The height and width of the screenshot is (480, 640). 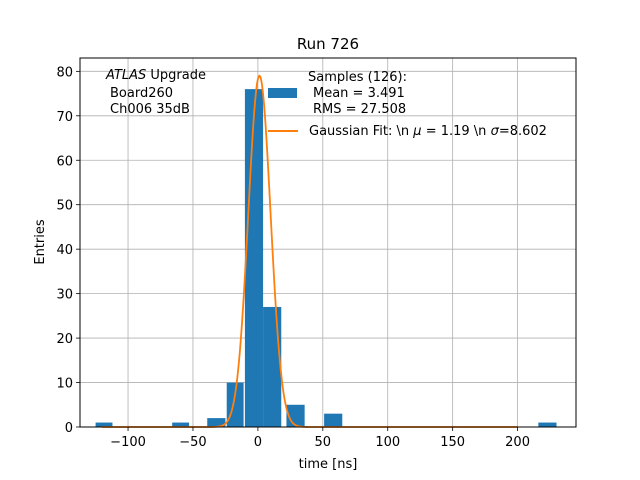 What do you see at coordinates (282, 93) in the screenshot?
I see `legend-histogram-swatch` at bounding box center [282, 93].